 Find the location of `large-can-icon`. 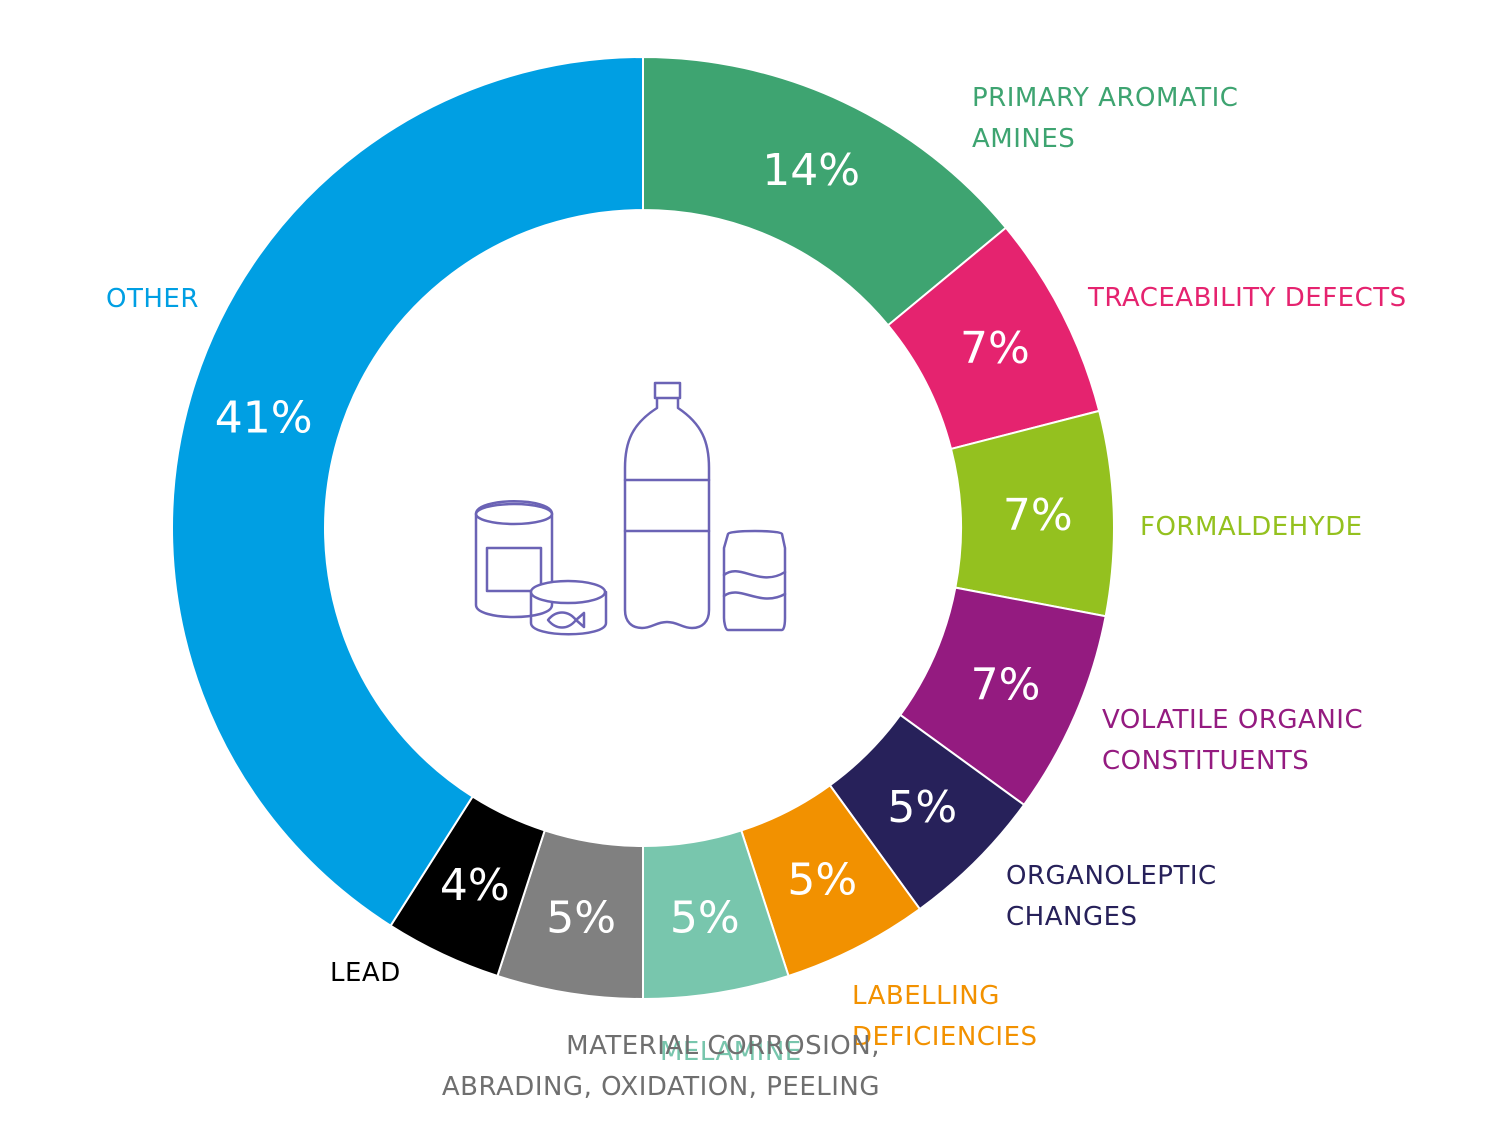

large-can-icon is located at coordinates (514, 559).